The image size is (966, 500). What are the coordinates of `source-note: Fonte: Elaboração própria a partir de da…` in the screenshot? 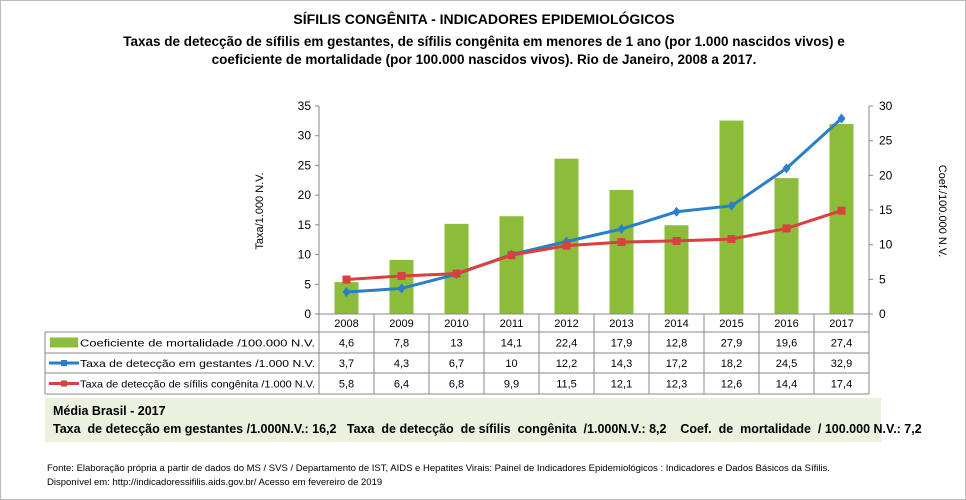 It's located at (438, 476).